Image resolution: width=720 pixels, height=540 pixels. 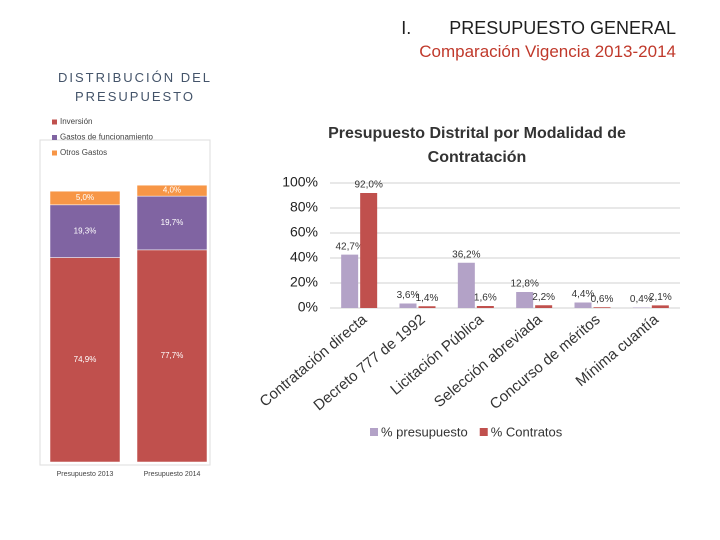 I want to click on data-label: 19,3%, so click(x=85, y=230).